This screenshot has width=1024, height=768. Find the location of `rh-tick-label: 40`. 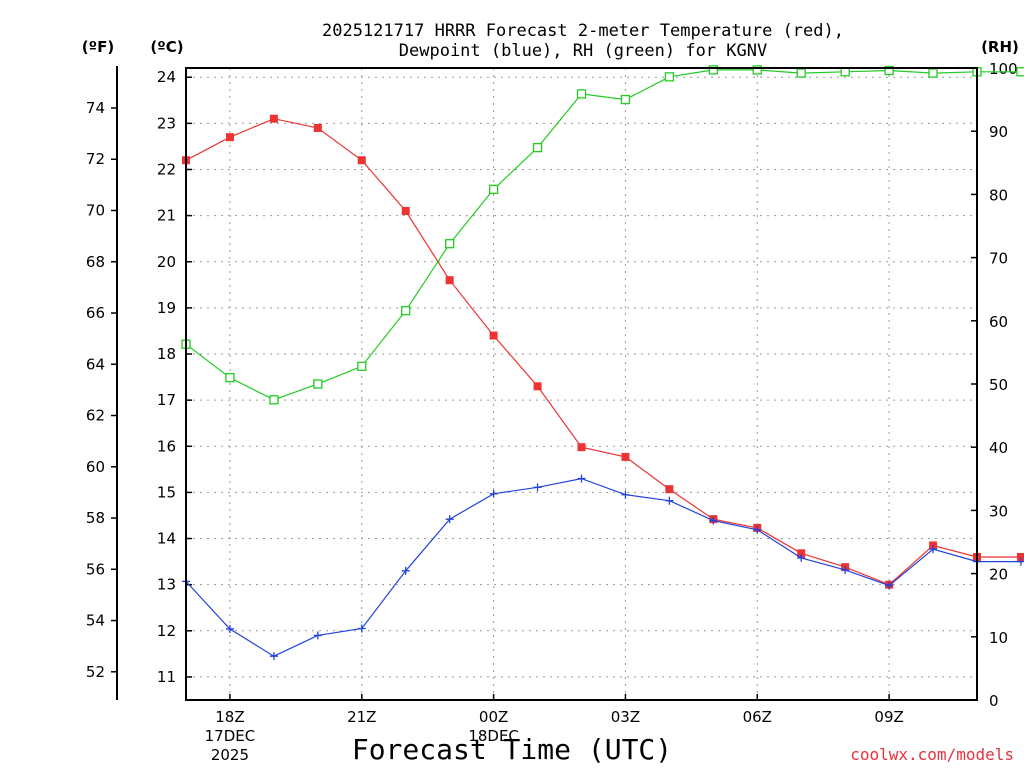

rh-tick-label: 40 is located at coordinates (998, 448).